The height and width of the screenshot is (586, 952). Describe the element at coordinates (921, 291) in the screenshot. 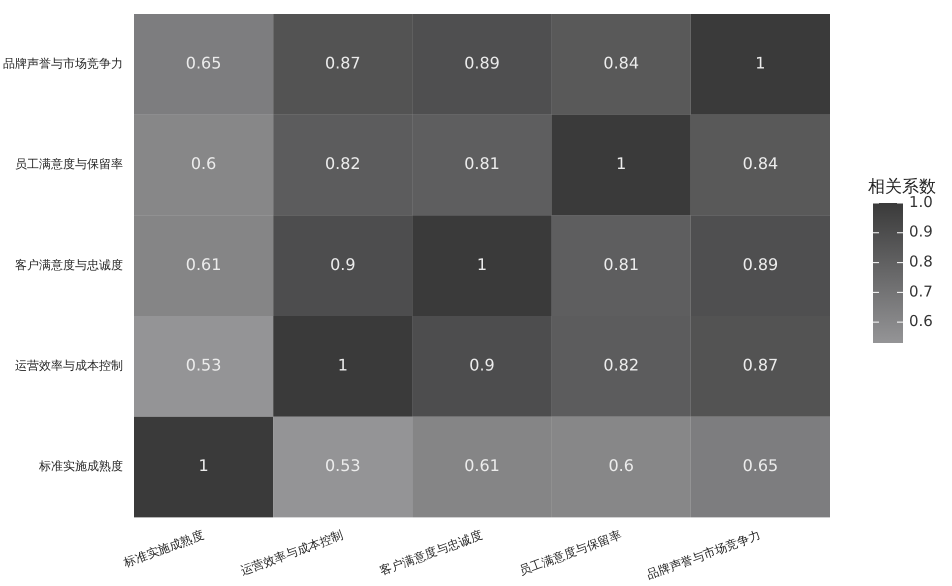

I see `color-bar-label: 0.7` at that location.